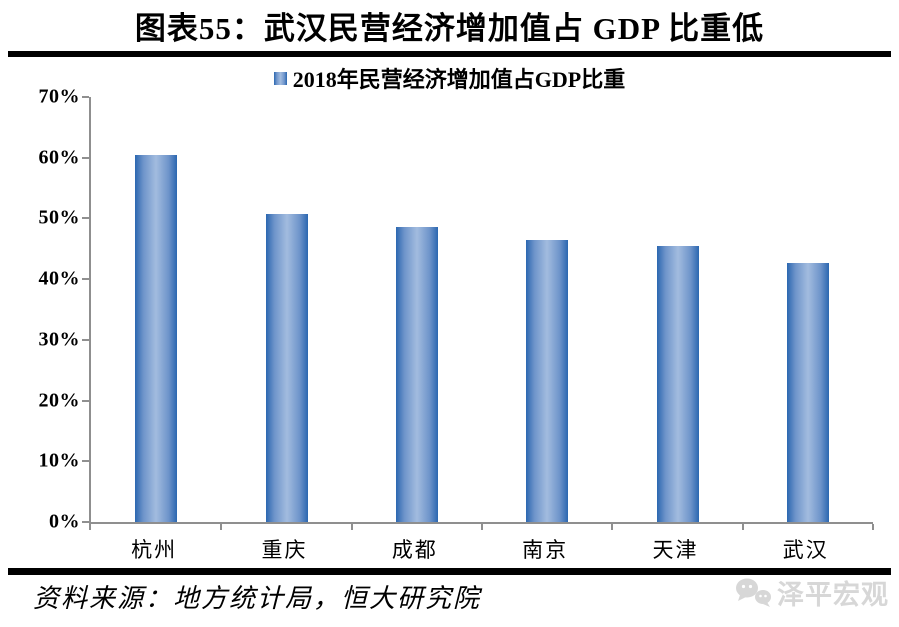  I want to click on x-category-label: 武汉, so click(805, 550).